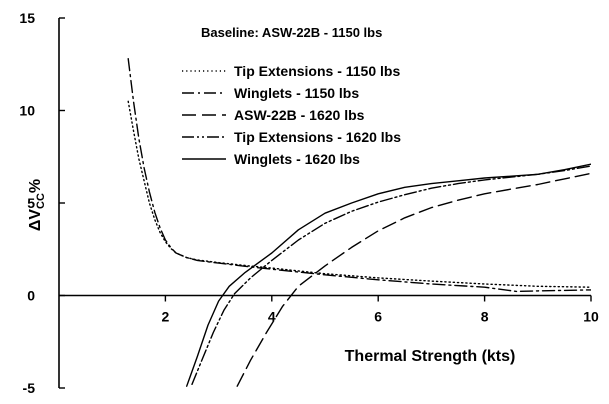 The height and width of the screenshot is (404, 609). What do you see at coordinates (317, 71) in the screenshot?
I see `legend-entry-1: Tip Extensions - 1150 lbs` at bounding box center [317, 71].